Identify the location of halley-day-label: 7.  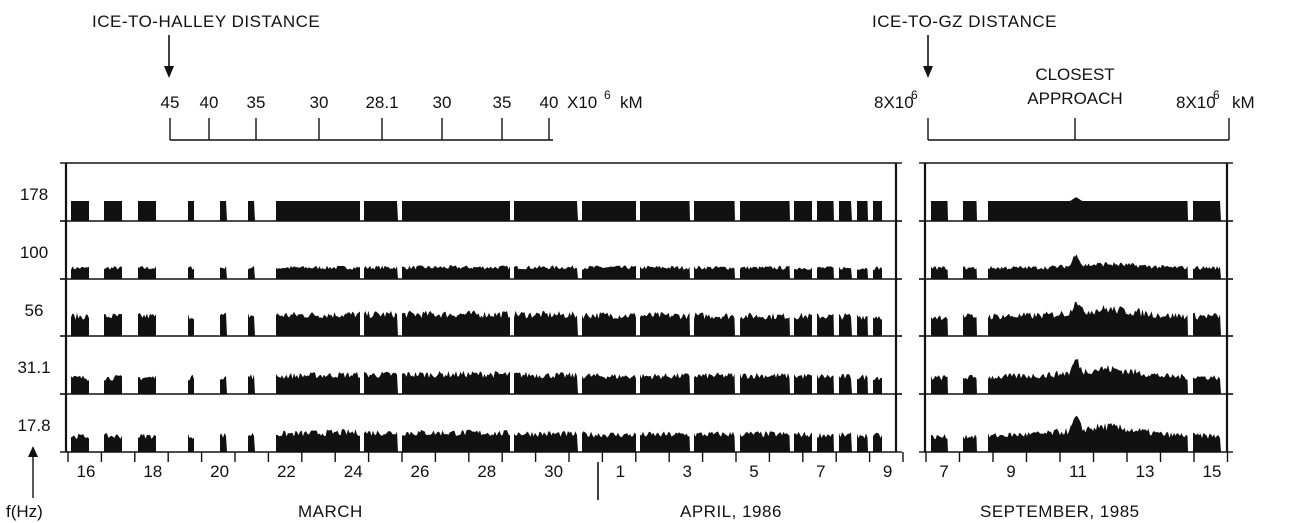
(820, 471).